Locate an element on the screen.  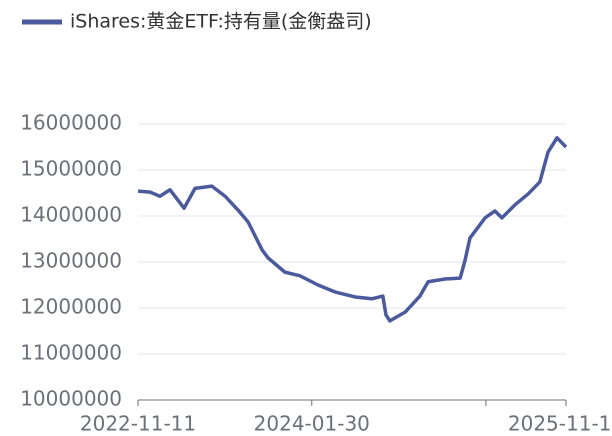
x-tick-label: 2025-11-11 is located at coordinates (560, 424).